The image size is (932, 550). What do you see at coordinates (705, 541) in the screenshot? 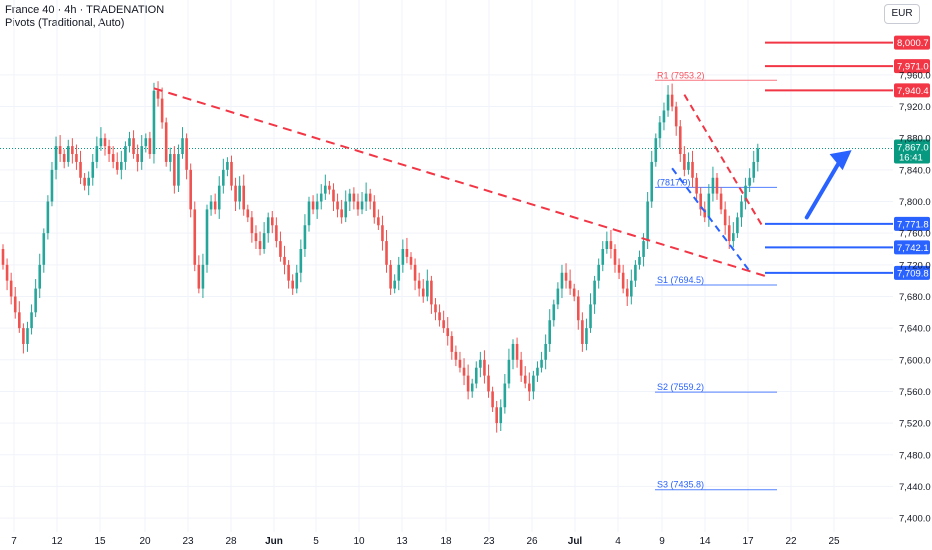
I see `x-tick-label: 14` at bounding box center [705, 541].